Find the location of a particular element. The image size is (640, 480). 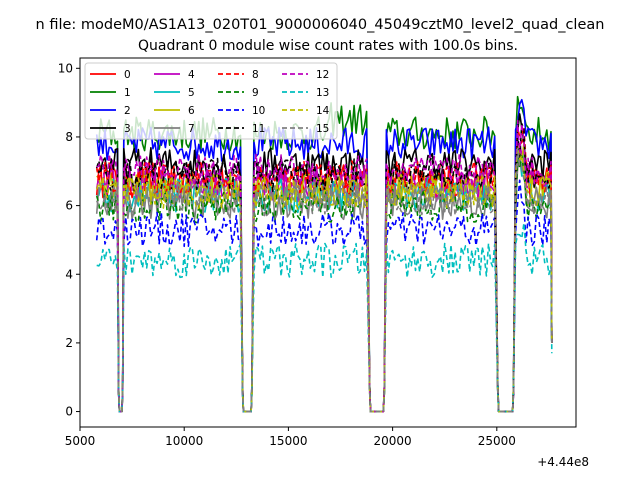

legend-label-6: 6 is located at coordinates (191, 111).